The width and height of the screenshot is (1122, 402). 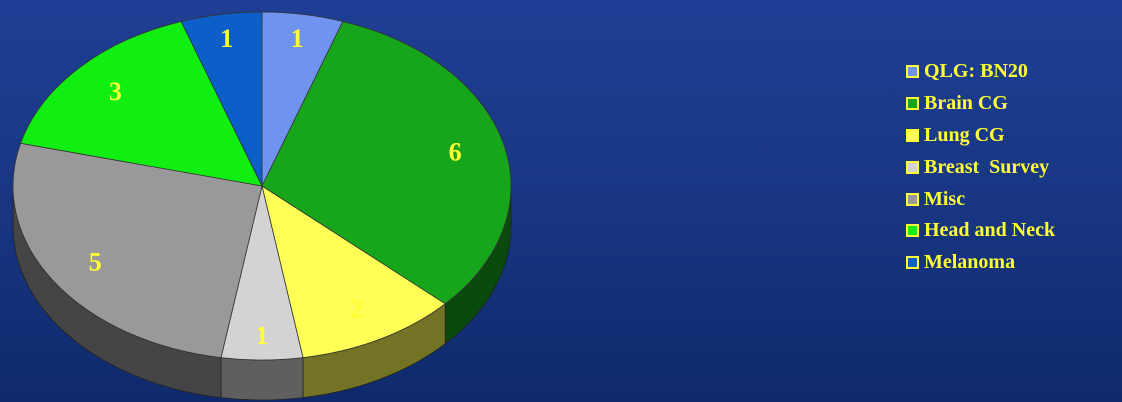 What do you see at coordinates (137, 250) in the screenshot?
I see `pie-slice-misc` at bounding box center [137, 250].